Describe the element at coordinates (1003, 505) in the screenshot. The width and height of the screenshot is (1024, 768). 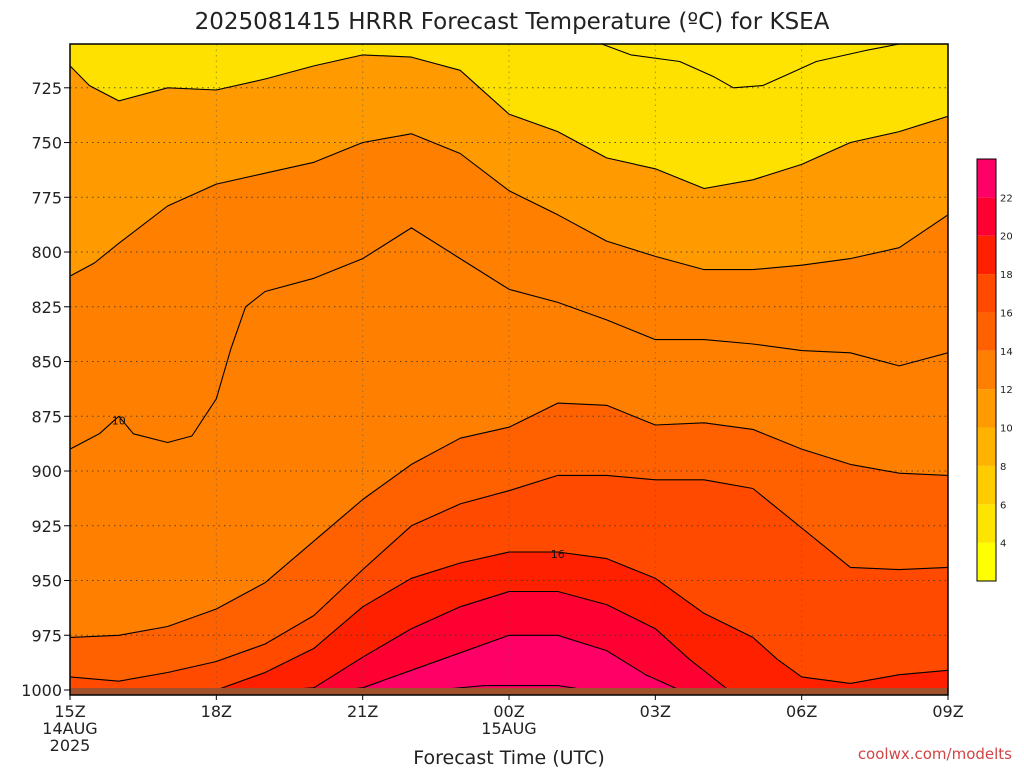
I see `colorbar-tick-label: 6` at that location.